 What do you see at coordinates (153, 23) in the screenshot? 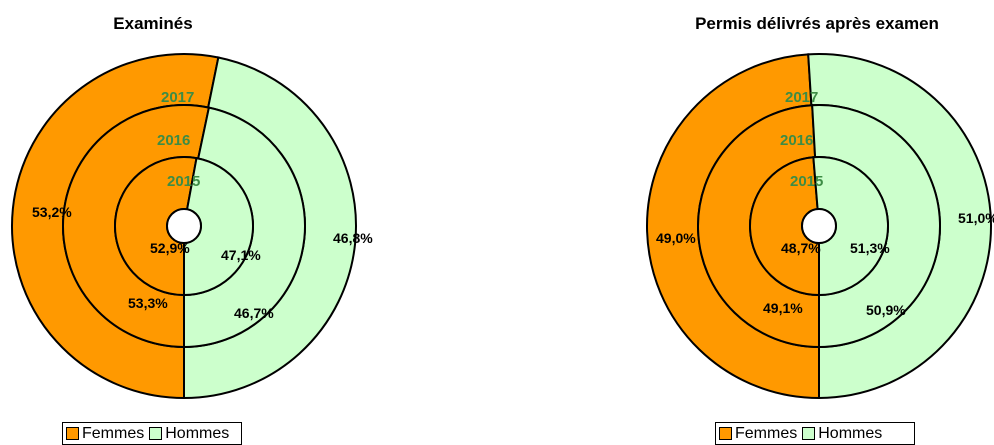
I see `chart-title: Examinés` at bounding box center [153, 23].